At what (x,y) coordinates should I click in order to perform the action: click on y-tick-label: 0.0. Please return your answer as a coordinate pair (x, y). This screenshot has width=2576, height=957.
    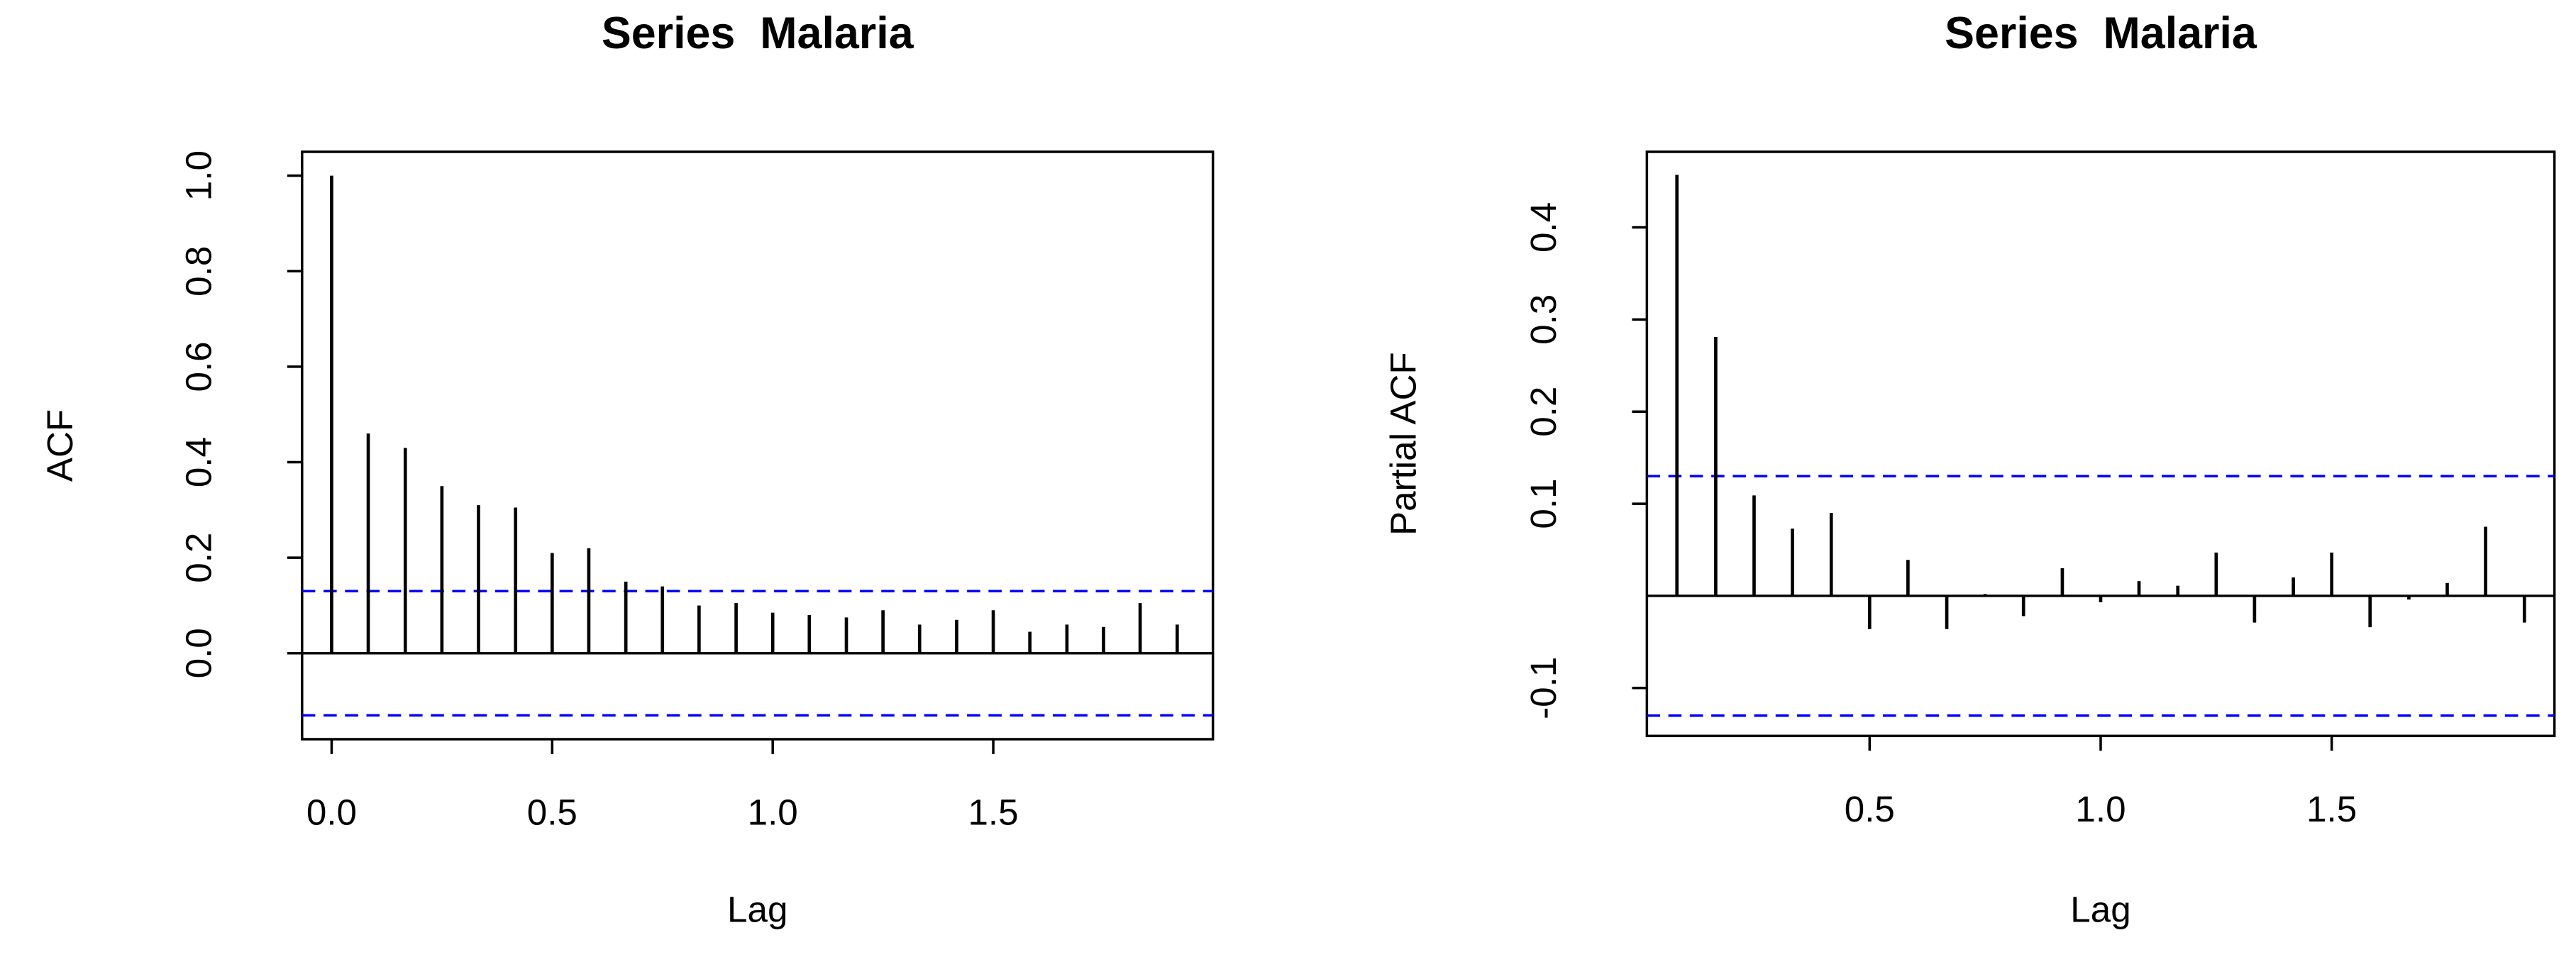
    Looking at the image, I should click on (198, 653).